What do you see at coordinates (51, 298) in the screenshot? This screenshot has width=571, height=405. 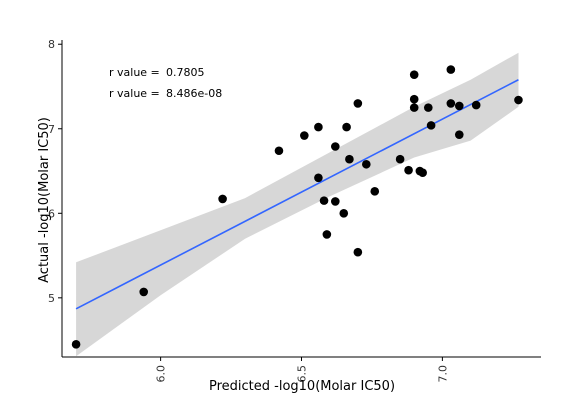 I see `y-tick-label: 5` at bounding box center [51, 298].